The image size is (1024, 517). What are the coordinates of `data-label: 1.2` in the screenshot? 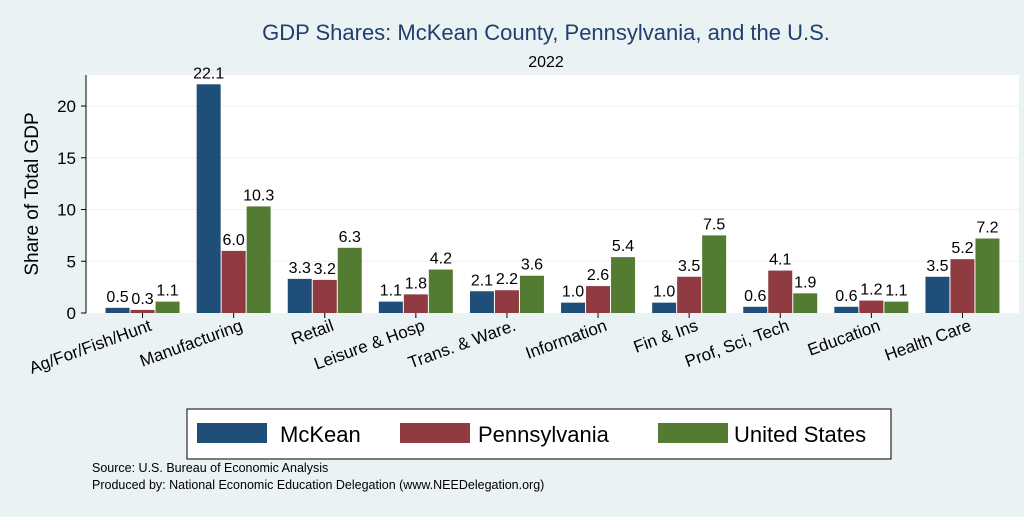 It's located at (871, 290).